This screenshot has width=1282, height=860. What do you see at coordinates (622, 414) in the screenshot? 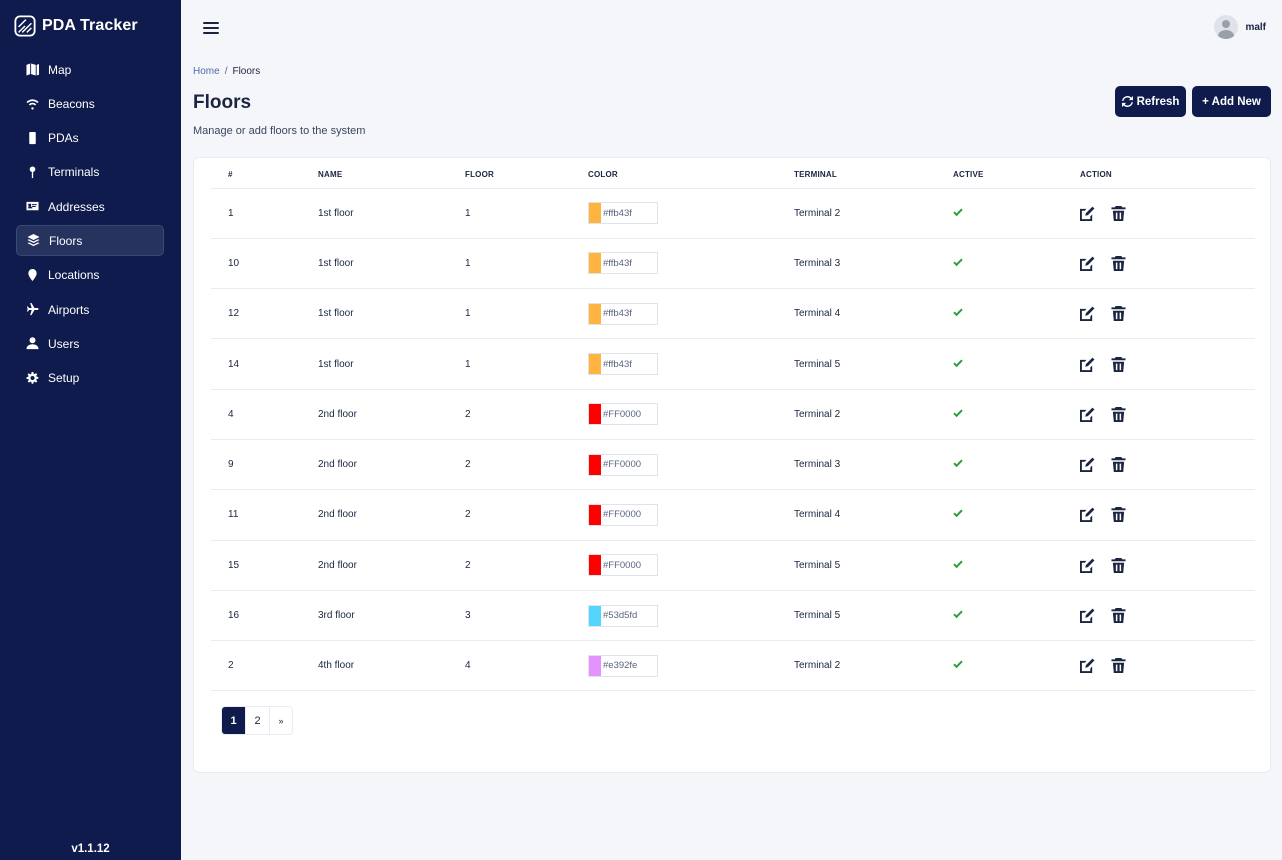
I see `color-hex: #FF0000` at bounding box center [622, 414].